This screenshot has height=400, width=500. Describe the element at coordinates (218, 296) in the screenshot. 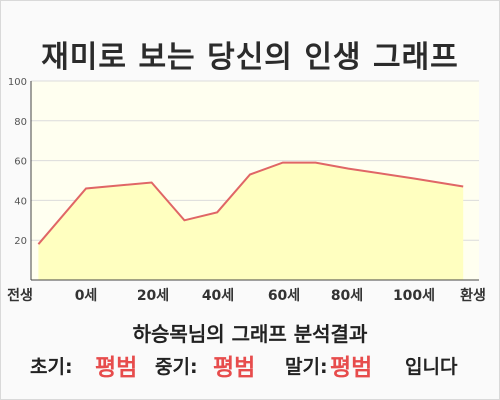

I see `x-tick-label: 40세` at that location.